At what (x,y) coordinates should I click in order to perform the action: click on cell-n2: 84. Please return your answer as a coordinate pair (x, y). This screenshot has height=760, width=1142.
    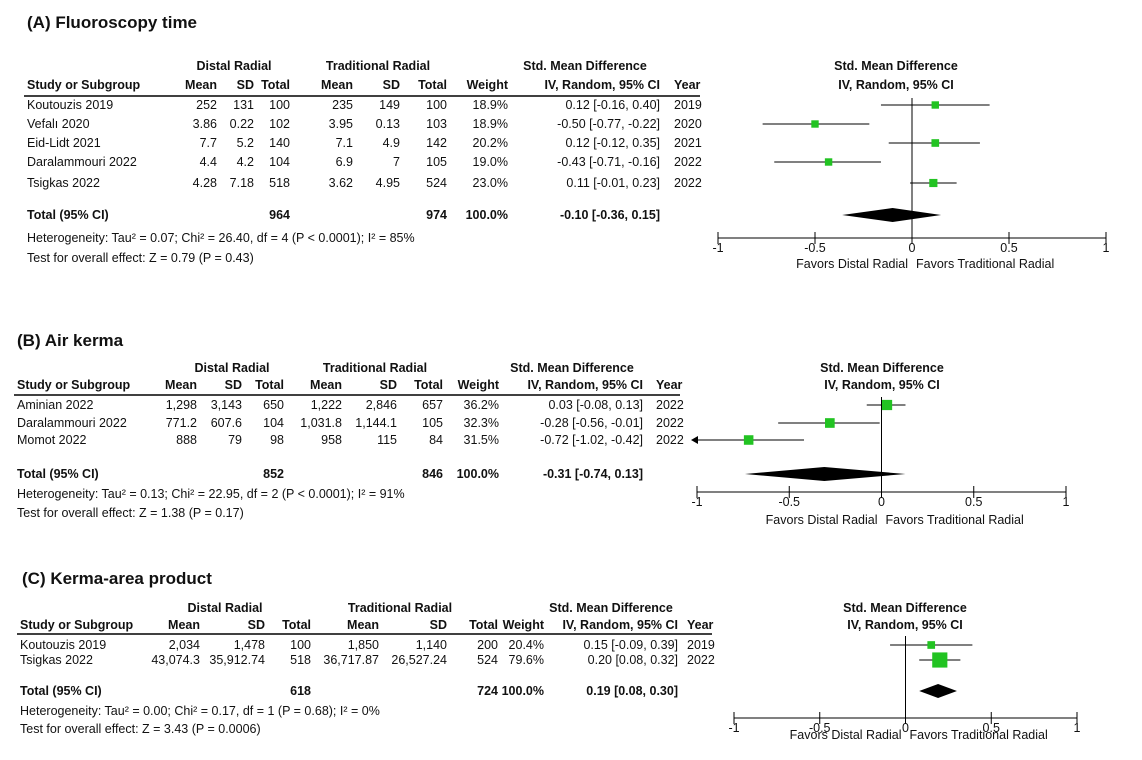
    Looking at the image, I should click on (436, 440).